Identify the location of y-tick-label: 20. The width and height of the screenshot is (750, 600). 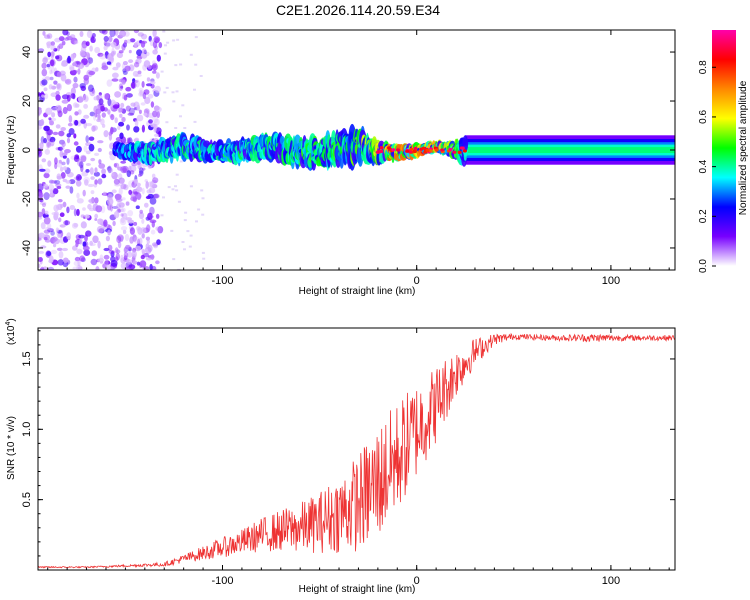
(27, 101).